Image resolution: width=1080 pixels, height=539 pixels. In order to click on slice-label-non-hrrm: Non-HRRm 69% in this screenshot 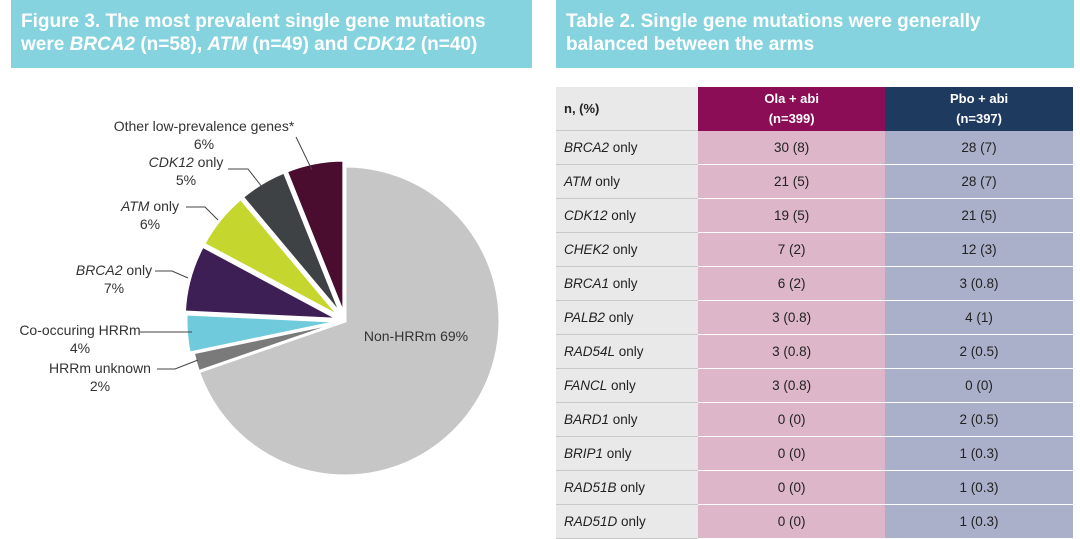, I will do `click(416, 336)`.